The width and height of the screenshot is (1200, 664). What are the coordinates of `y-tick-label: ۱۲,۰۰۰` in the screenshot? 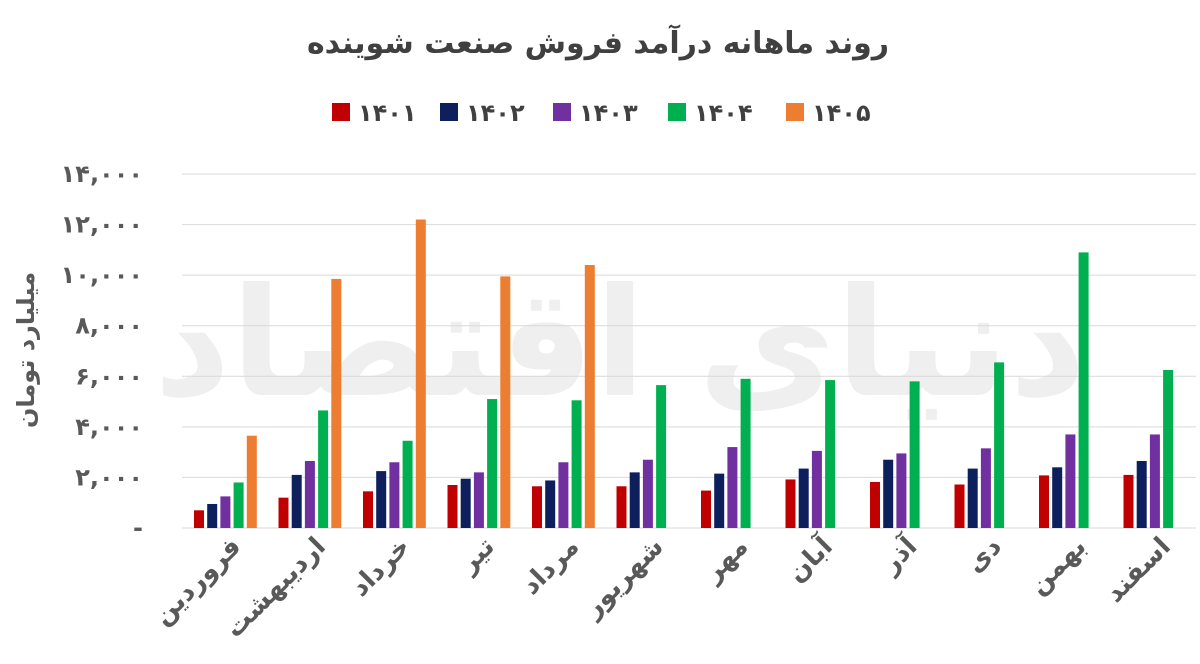 It's located at (102, 225).